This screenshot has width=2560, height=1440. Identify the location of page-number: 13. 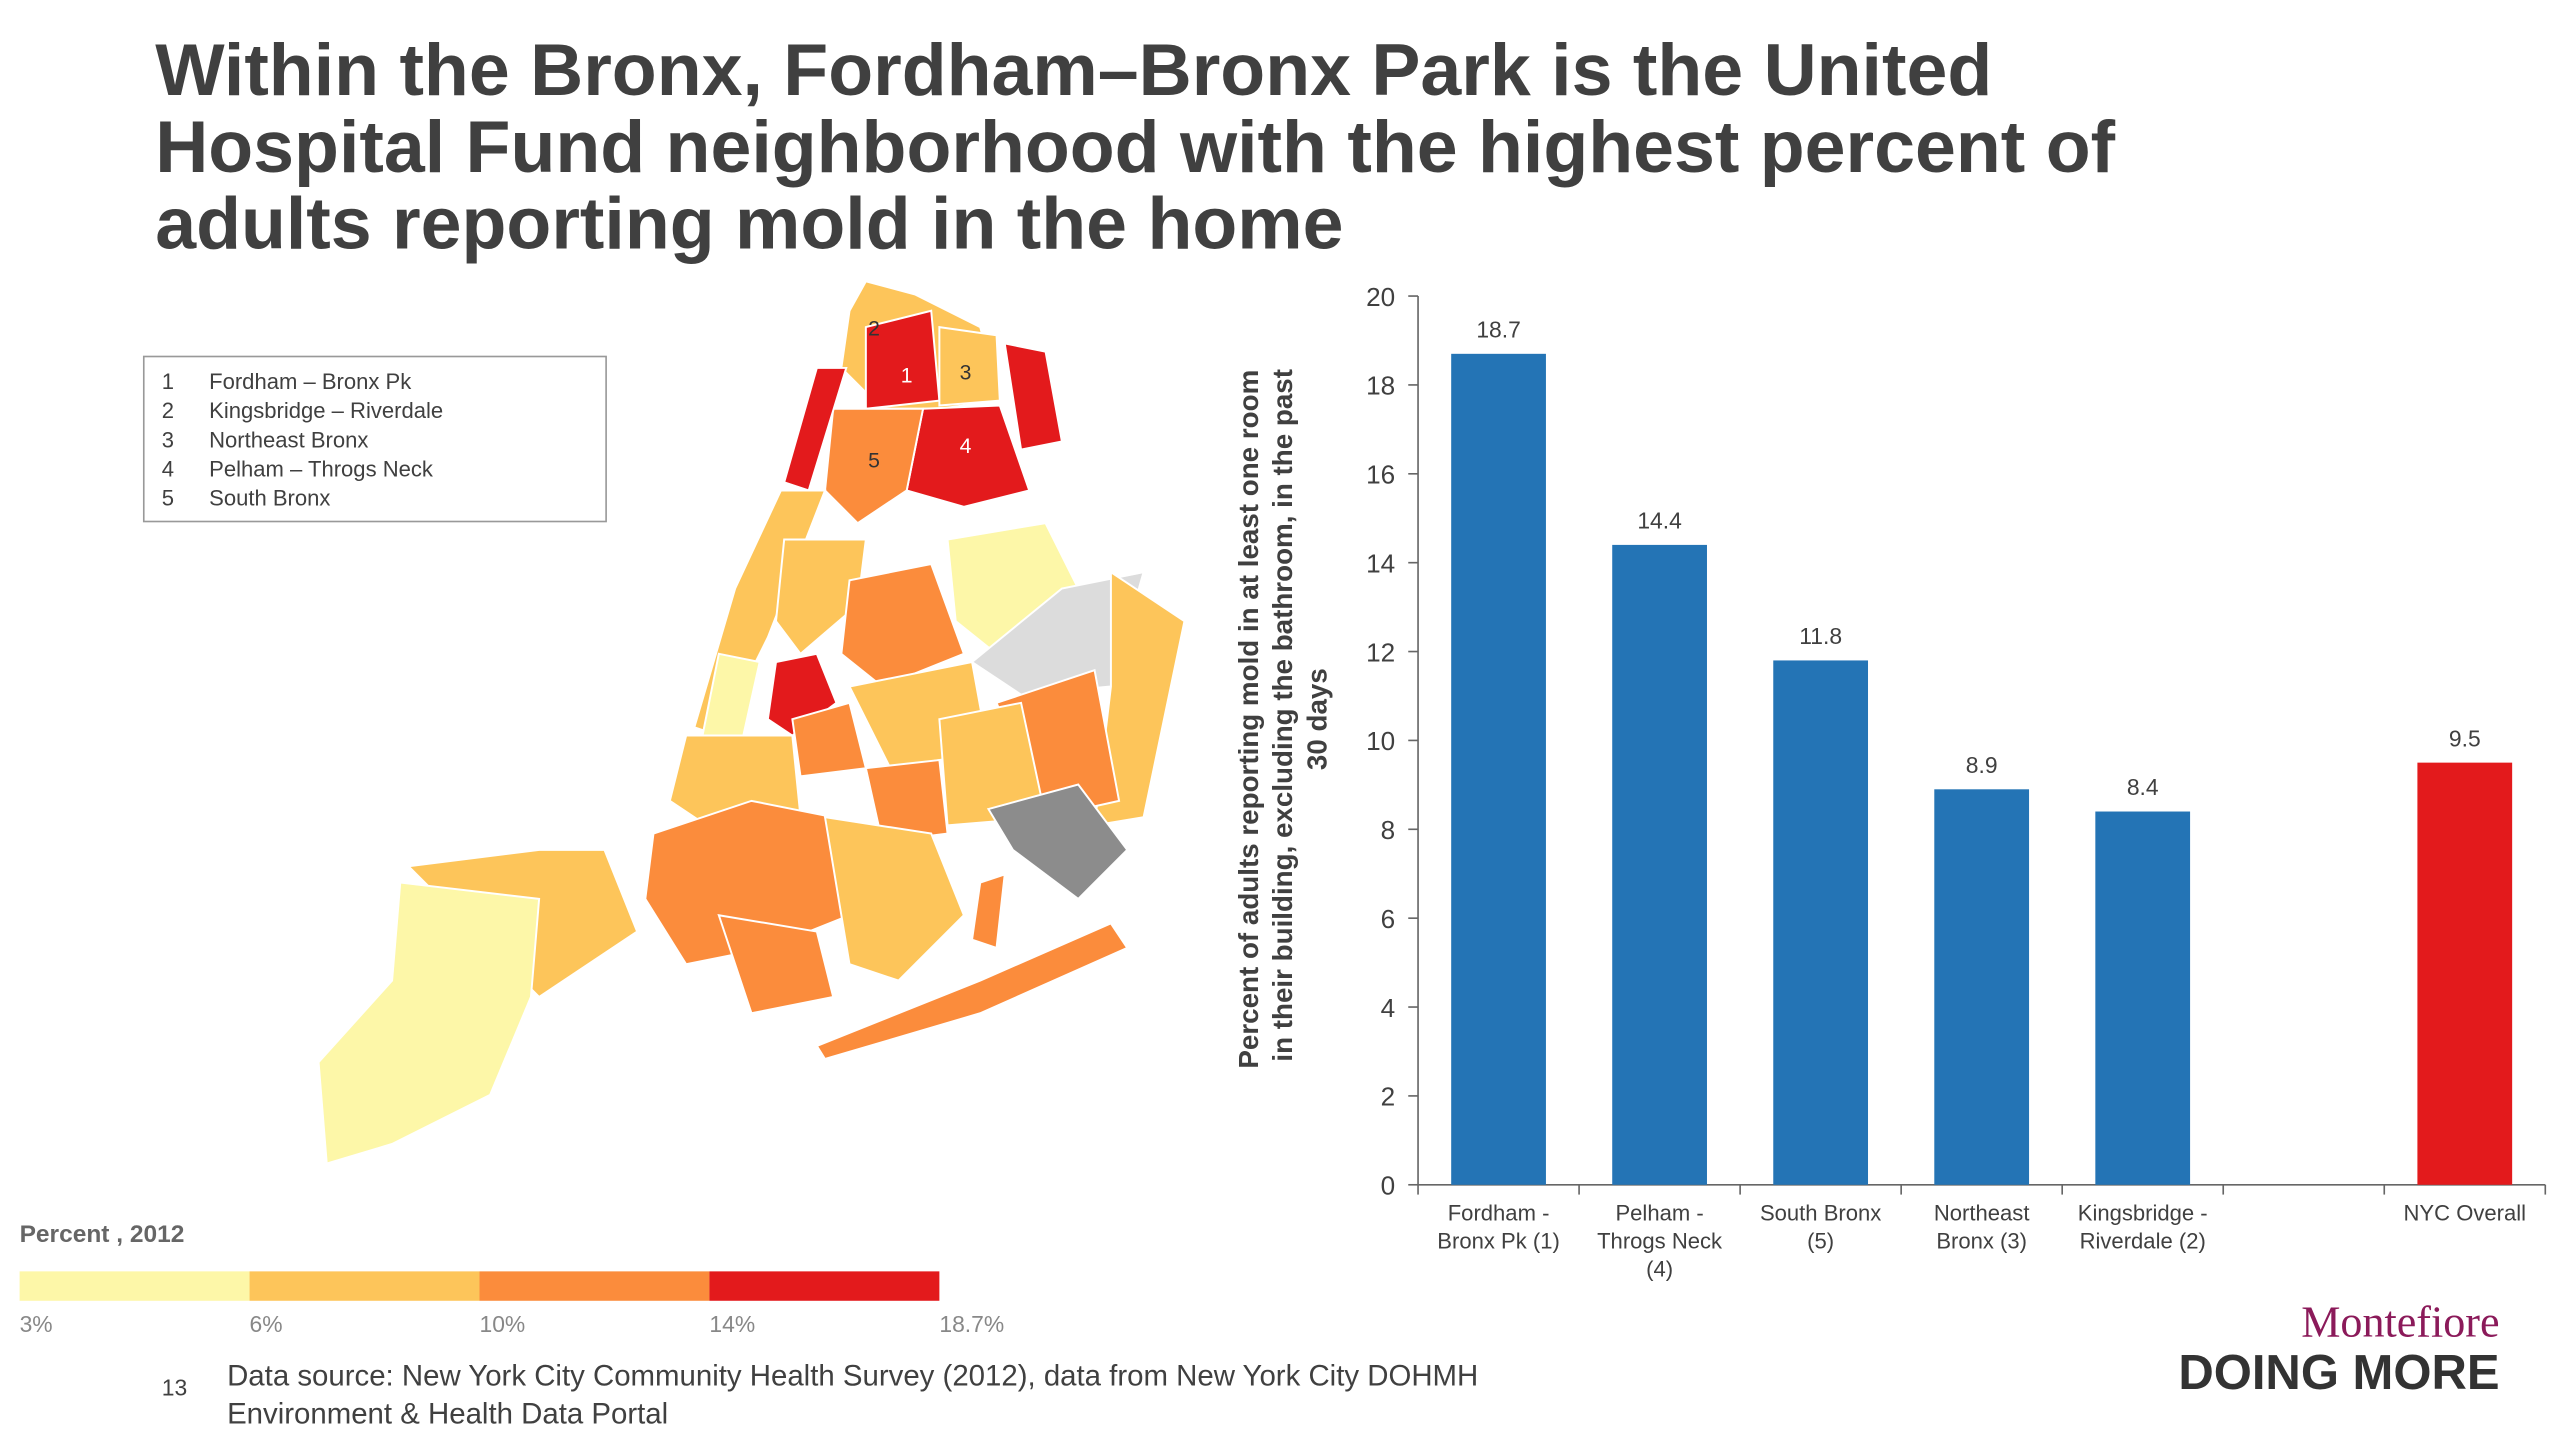
(174, 1388).